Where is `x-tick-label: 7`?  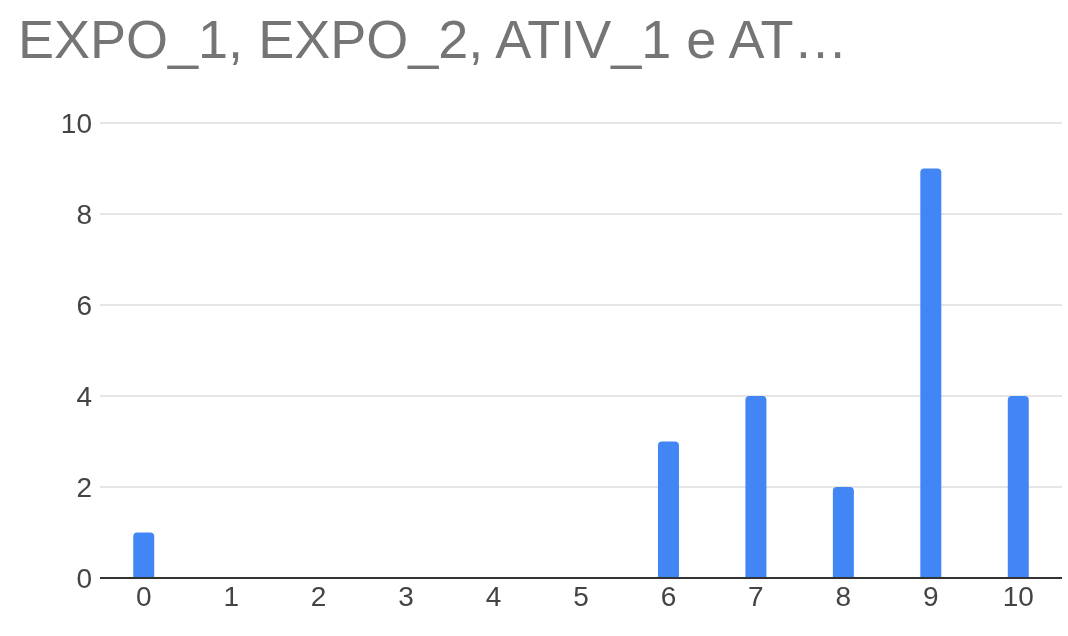
x-tick-label: 7 is located at coordinates (756, 596).